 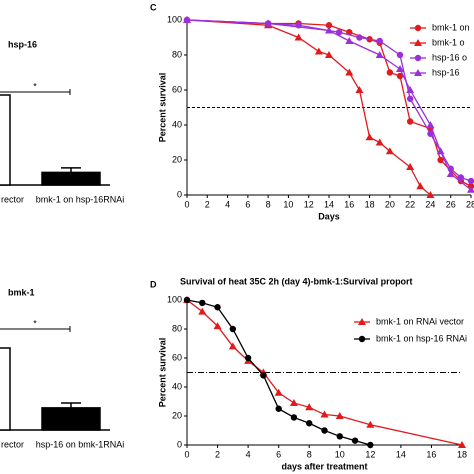 I want to click on legend-label: bmk-1 on, so click(x=451, y=27).